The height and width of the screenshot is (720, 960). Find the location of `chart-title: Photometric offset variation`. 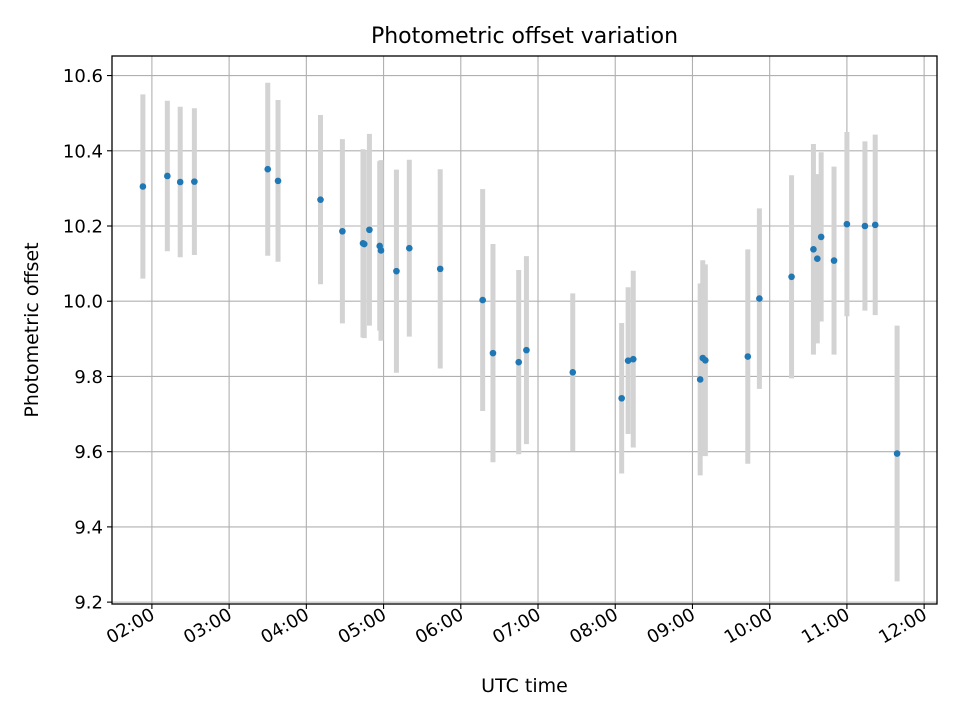

chart-title: Photometric offset variation is located at coordinates (524, 36).